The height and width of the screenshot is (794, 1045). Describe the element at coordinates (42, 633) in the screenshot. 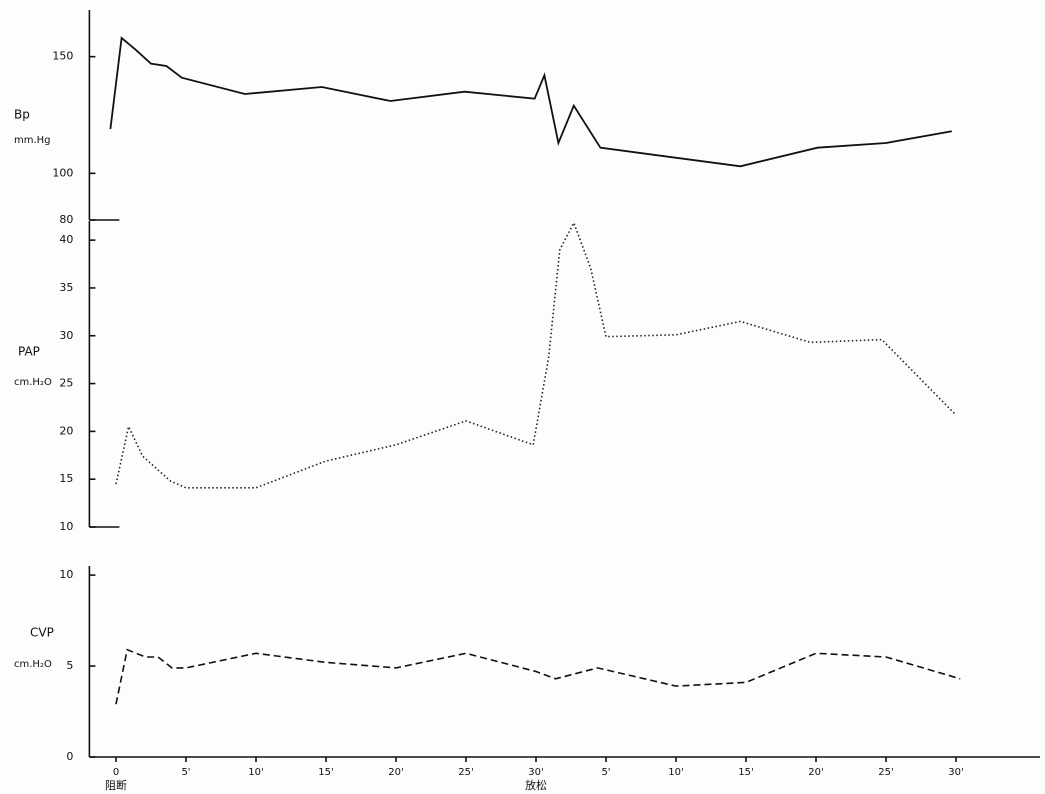

I see `y-axis-label: CVP` at that location.